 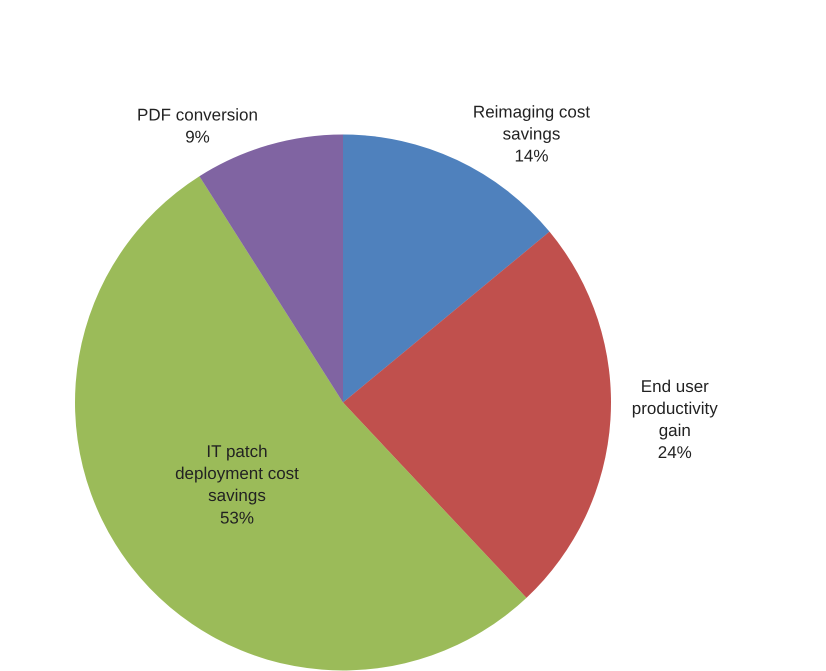 What do you see at coordinates (197, 115) in the screenshot?
I see `slice-label: PDF conversion` at bounding box center [197, 115].